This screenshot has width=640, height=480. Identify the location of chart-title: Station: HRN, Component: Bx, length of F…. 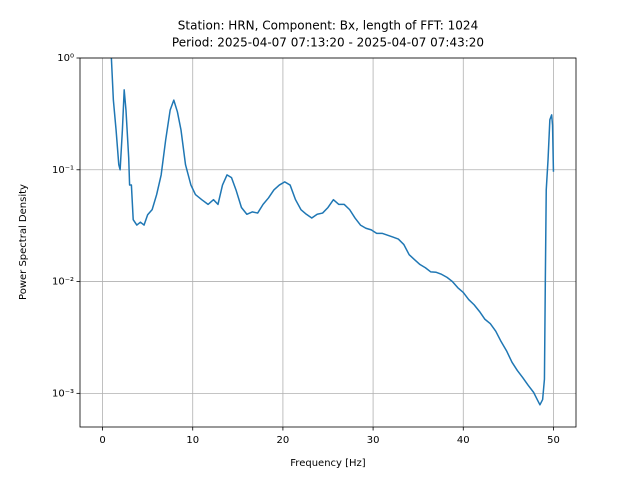
(328, 26).